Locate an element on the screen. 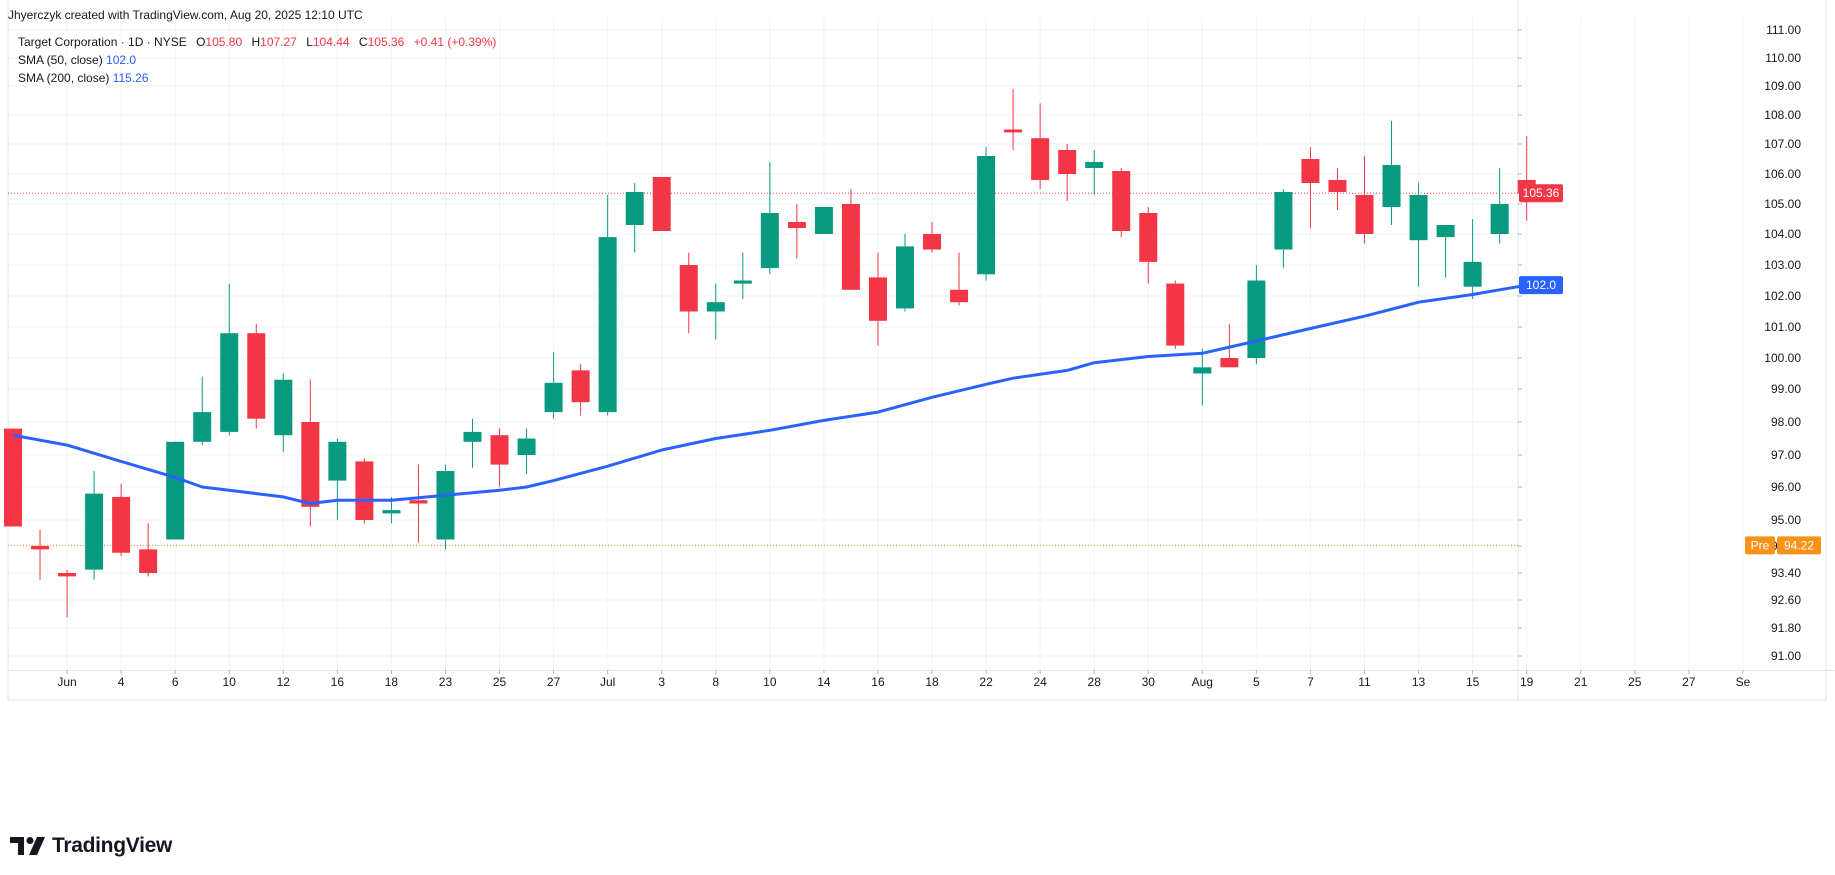 The width and height of the screenshot is (1835, 875). high-value: 107.27 is located at coordinates (278, 42).